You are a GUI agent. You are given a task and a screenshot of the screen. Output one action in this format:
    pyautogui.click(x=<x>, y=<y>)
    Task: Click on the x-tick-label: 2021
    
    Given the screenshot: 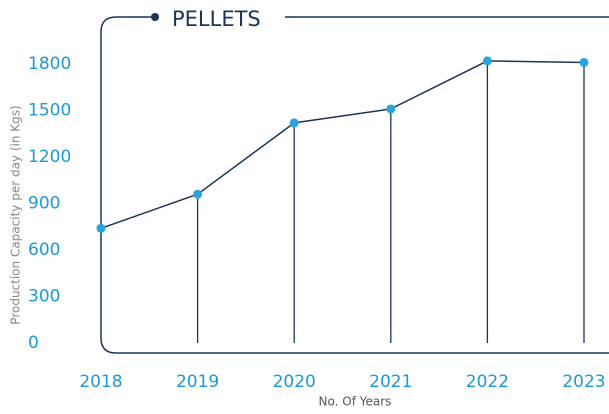 What is the action you would take?
    pyautogui.click(x=390, y=382)
    